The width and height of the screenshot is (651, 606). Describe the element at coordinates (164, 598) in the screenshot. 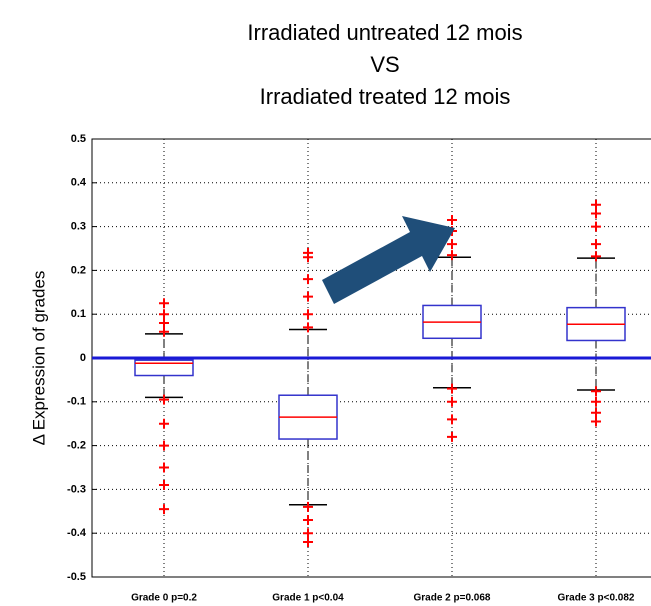

I see `x-tick-label: Grade 0 p=0.2` at that location.